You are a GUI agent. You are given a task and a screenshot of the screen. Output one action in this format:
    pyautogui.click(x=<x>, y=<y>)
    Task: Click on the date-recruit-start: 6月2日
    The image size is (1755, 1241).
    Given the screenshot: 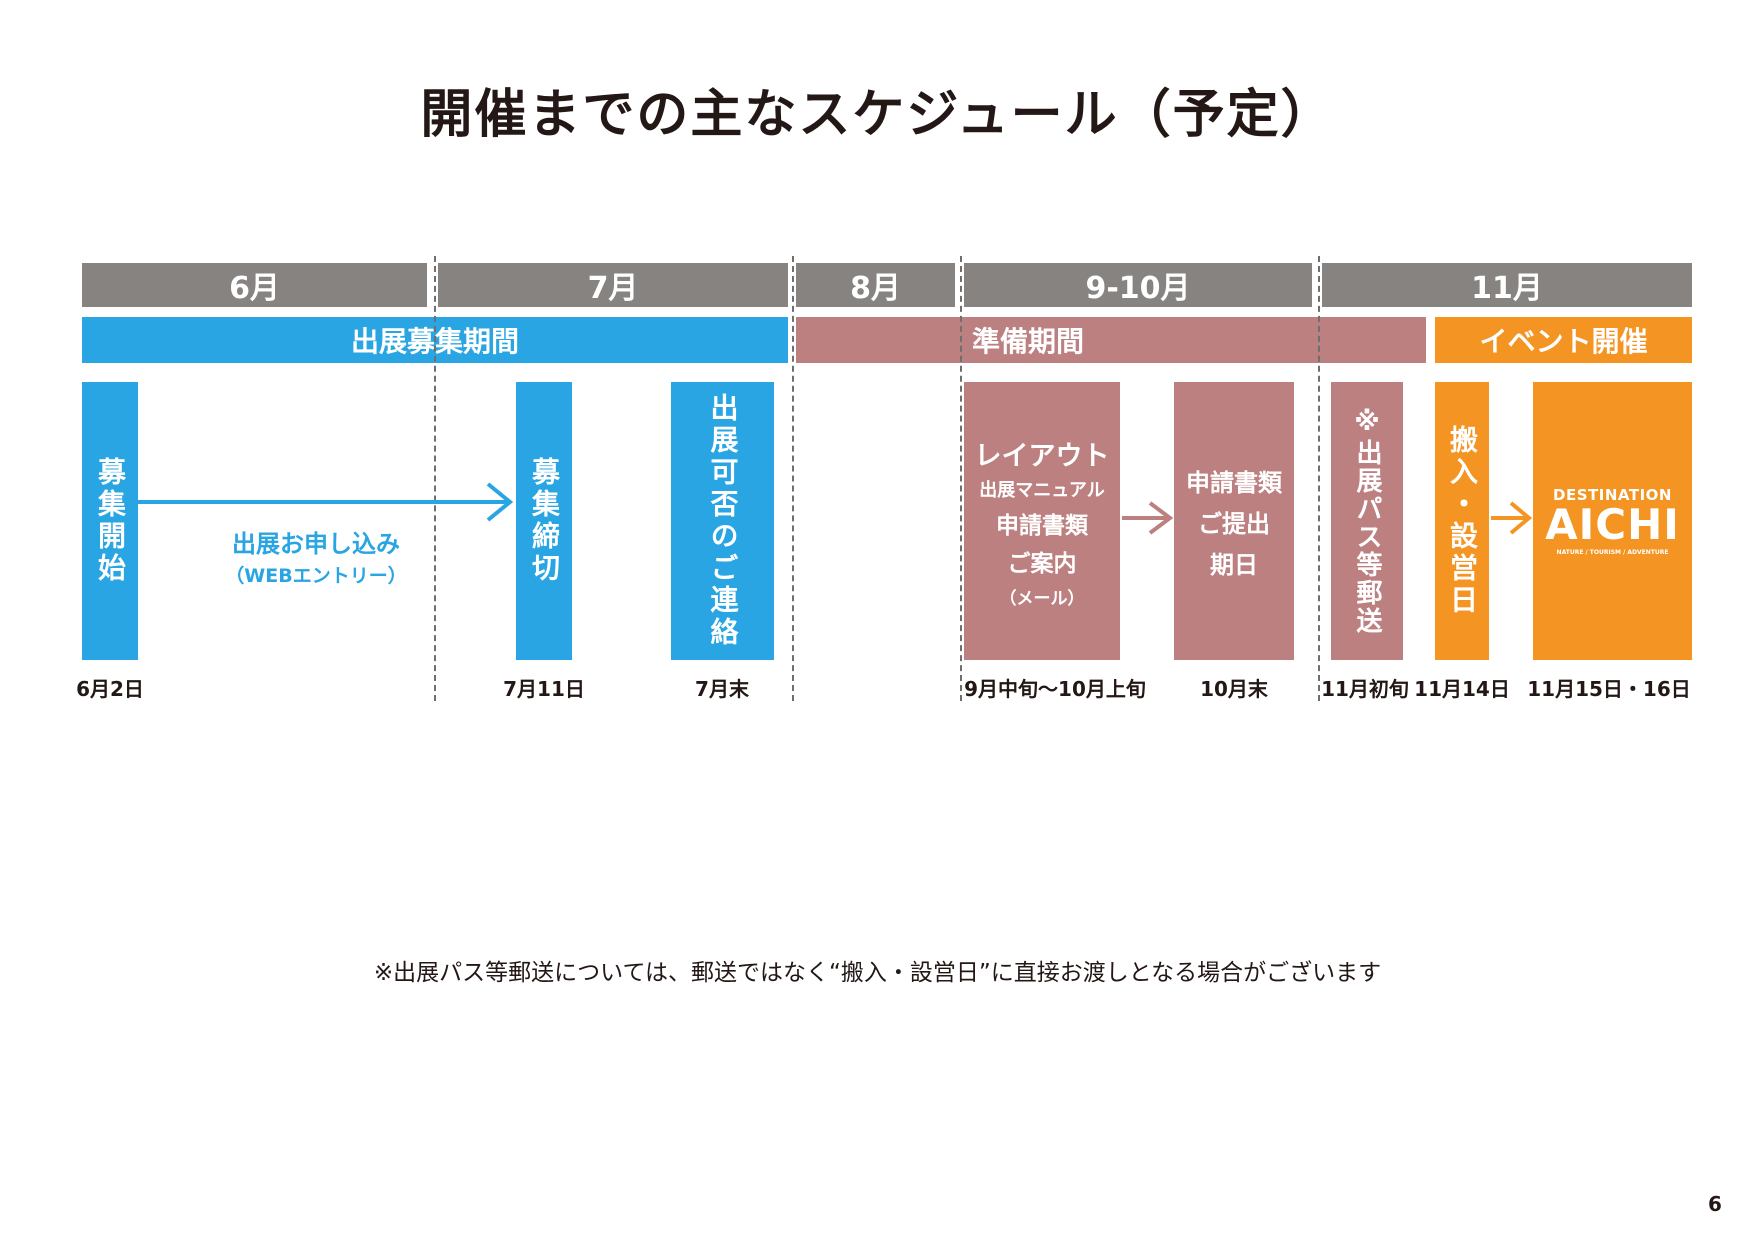 What is the action you would take?
    pyautogui.click(x=110, y=689)
    